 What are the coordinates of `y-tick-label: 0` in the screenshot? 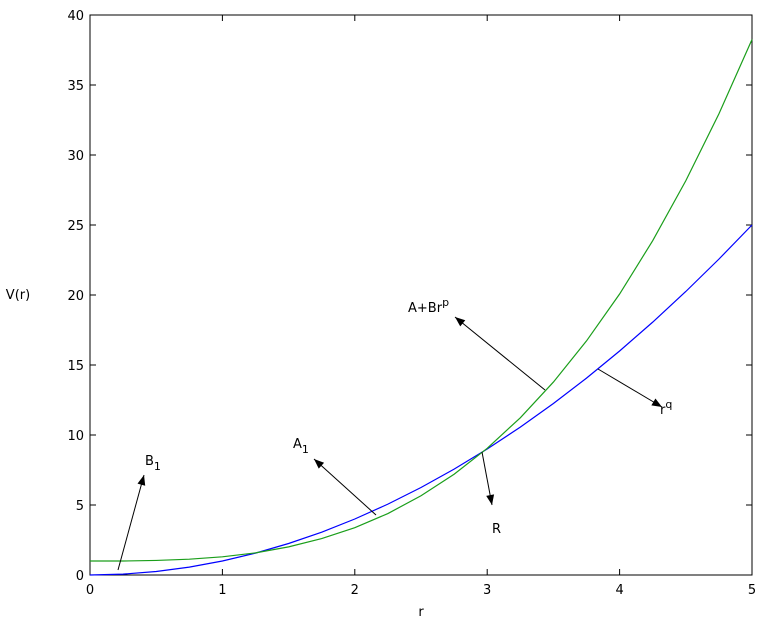 It's located at (80, 576).